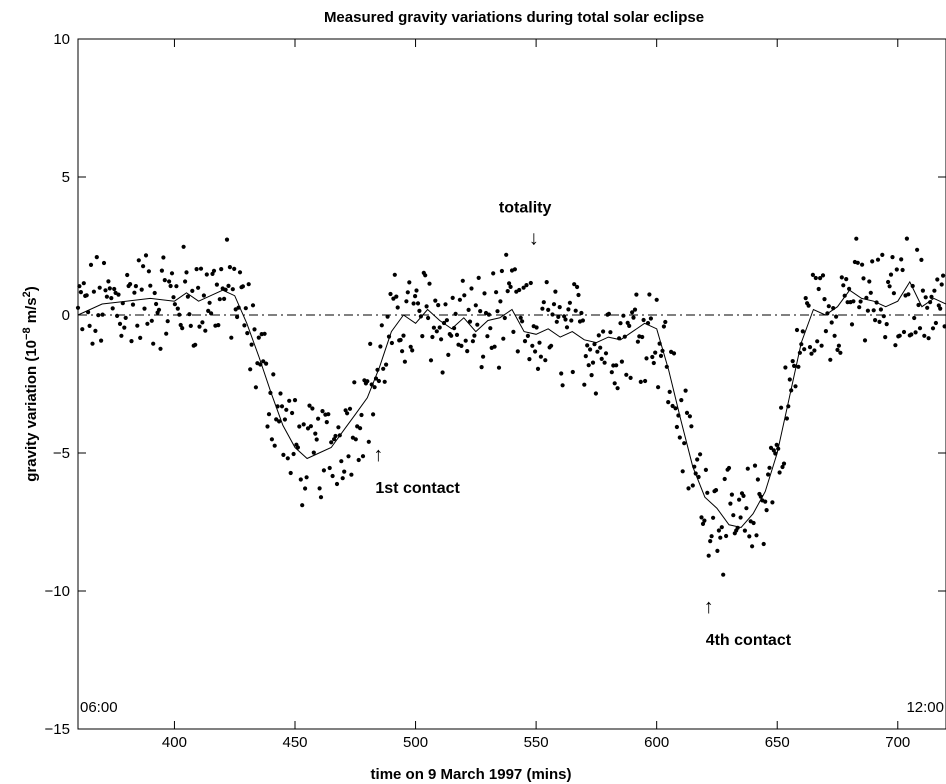  Describe the element at coordinates (294, 742) in the screenshot. I see `x-tick-label: 450` at that location.